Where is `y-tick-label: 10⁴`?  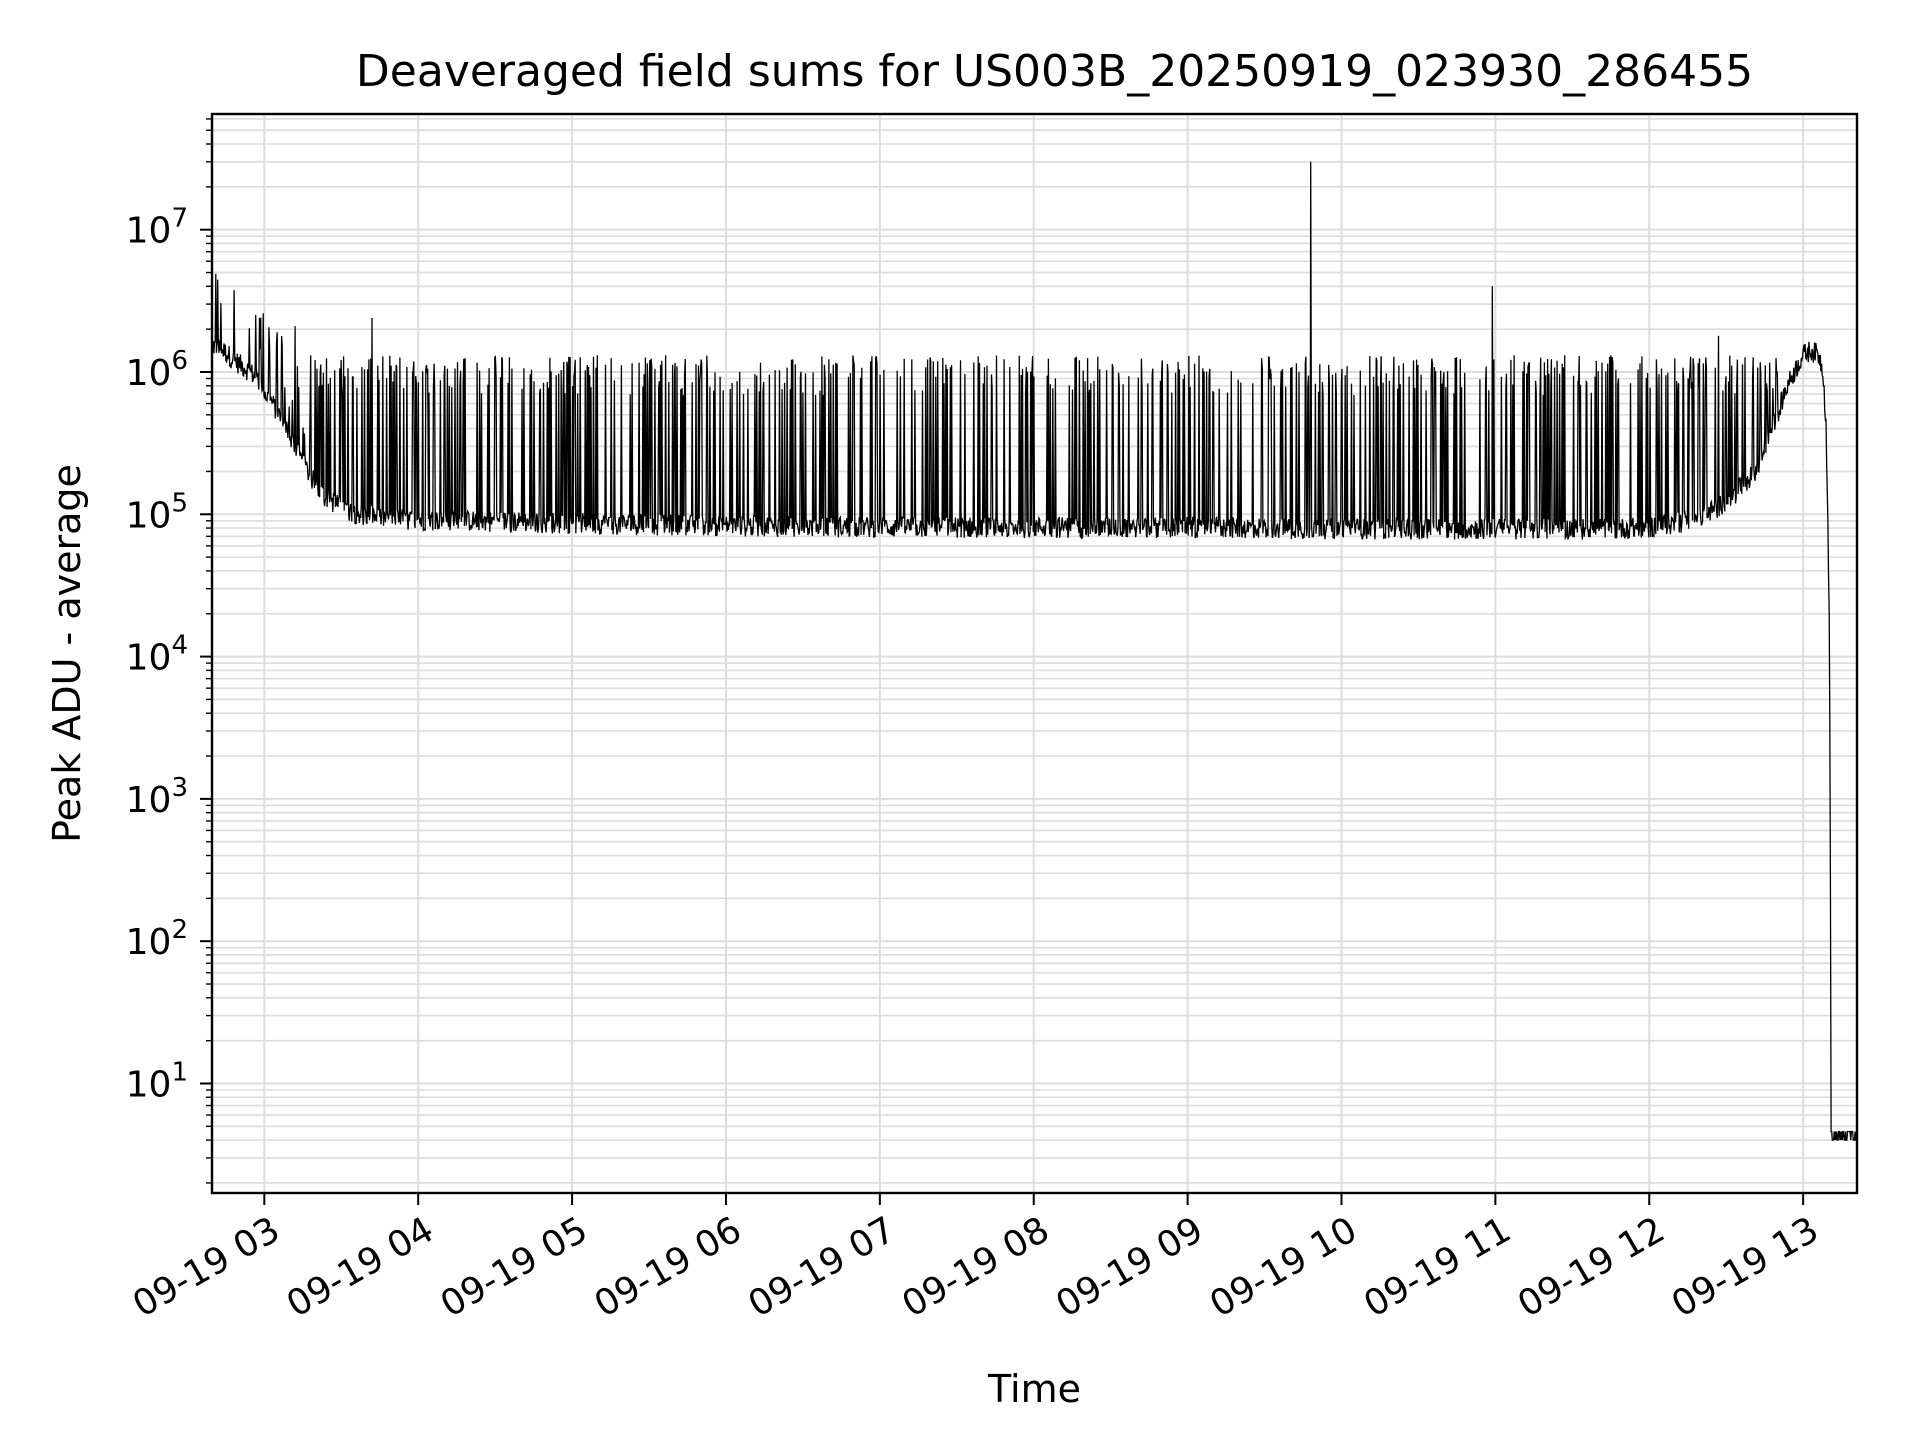 y-tick-label: 10⁴ is located at coordinates (157, 655).